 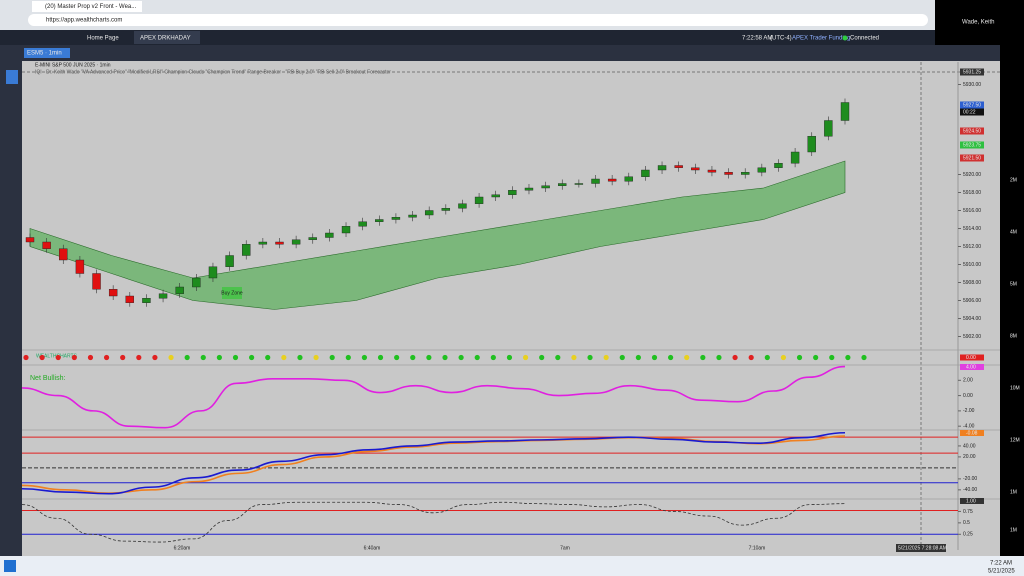 I want to click on address-bar, so click(x=478, y=20).